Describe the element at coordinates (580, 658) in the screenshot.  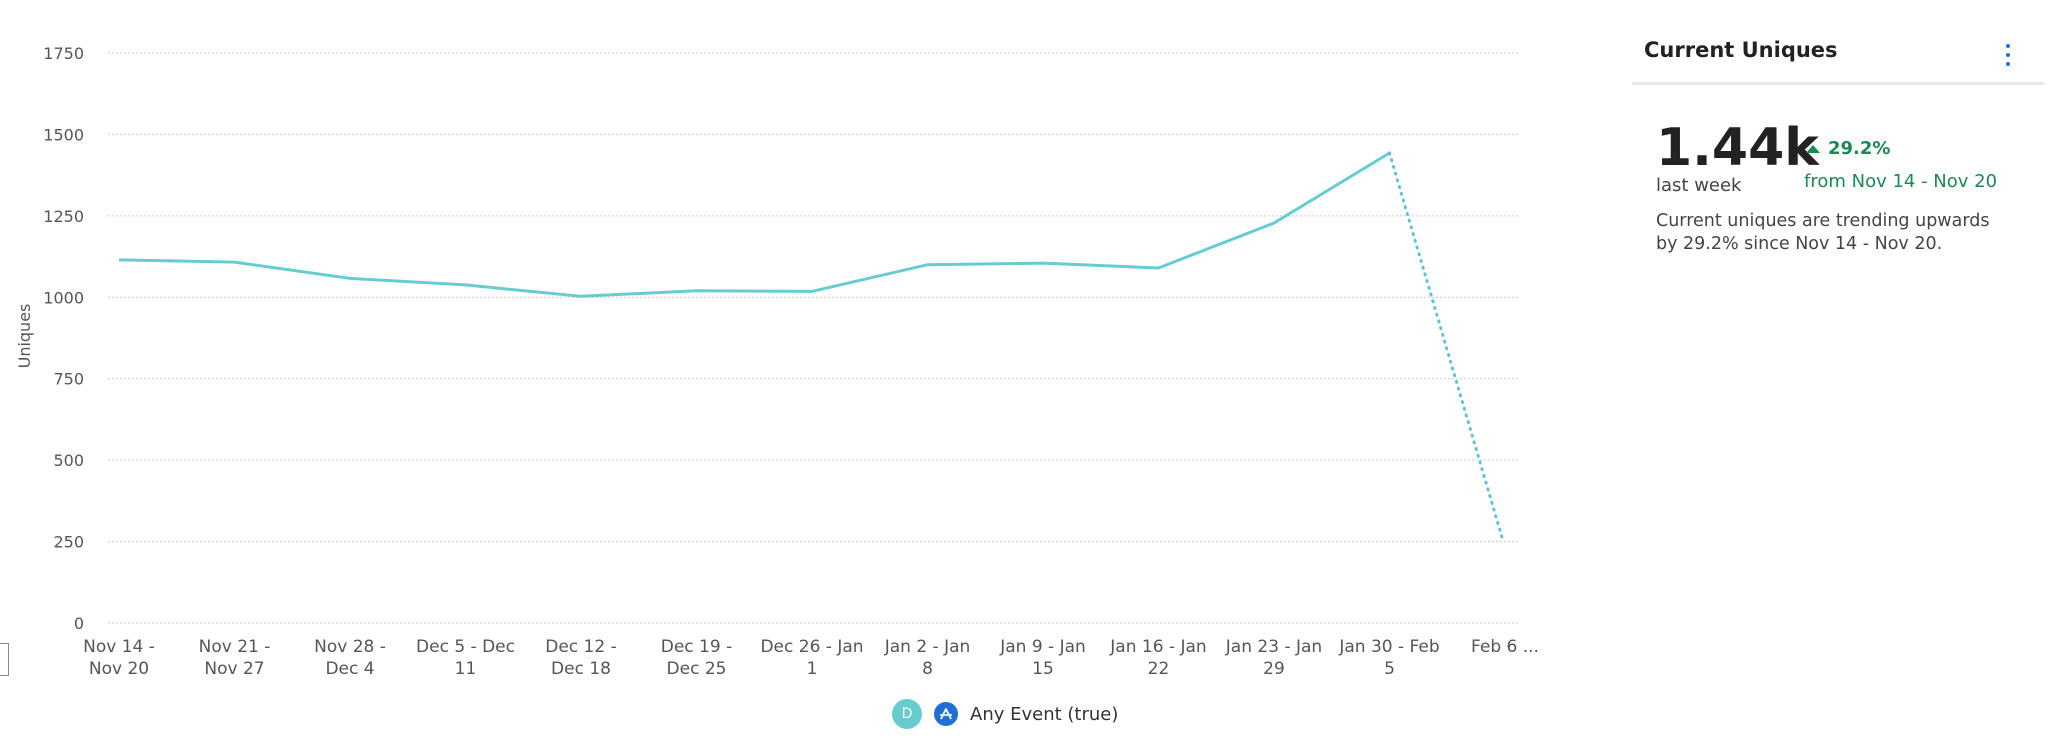
I see `x-tick-label: Dec 12 -Dec 18` at that location.